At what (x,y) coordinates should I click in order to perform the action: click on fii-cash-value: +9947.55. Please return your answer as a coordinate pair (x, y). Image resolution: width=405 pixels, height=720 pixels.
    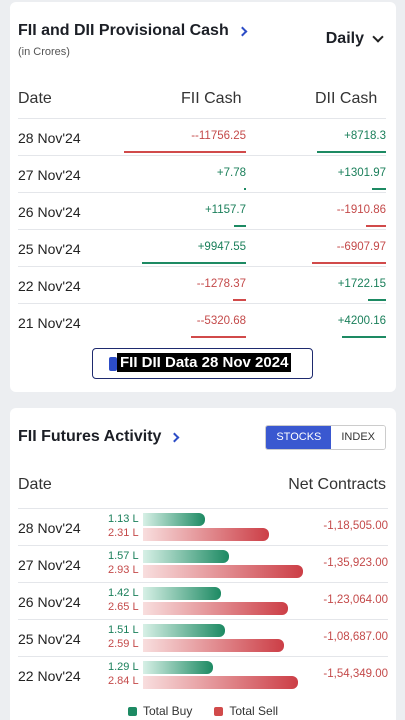
    Looking at the image, I should click on (221, 247).